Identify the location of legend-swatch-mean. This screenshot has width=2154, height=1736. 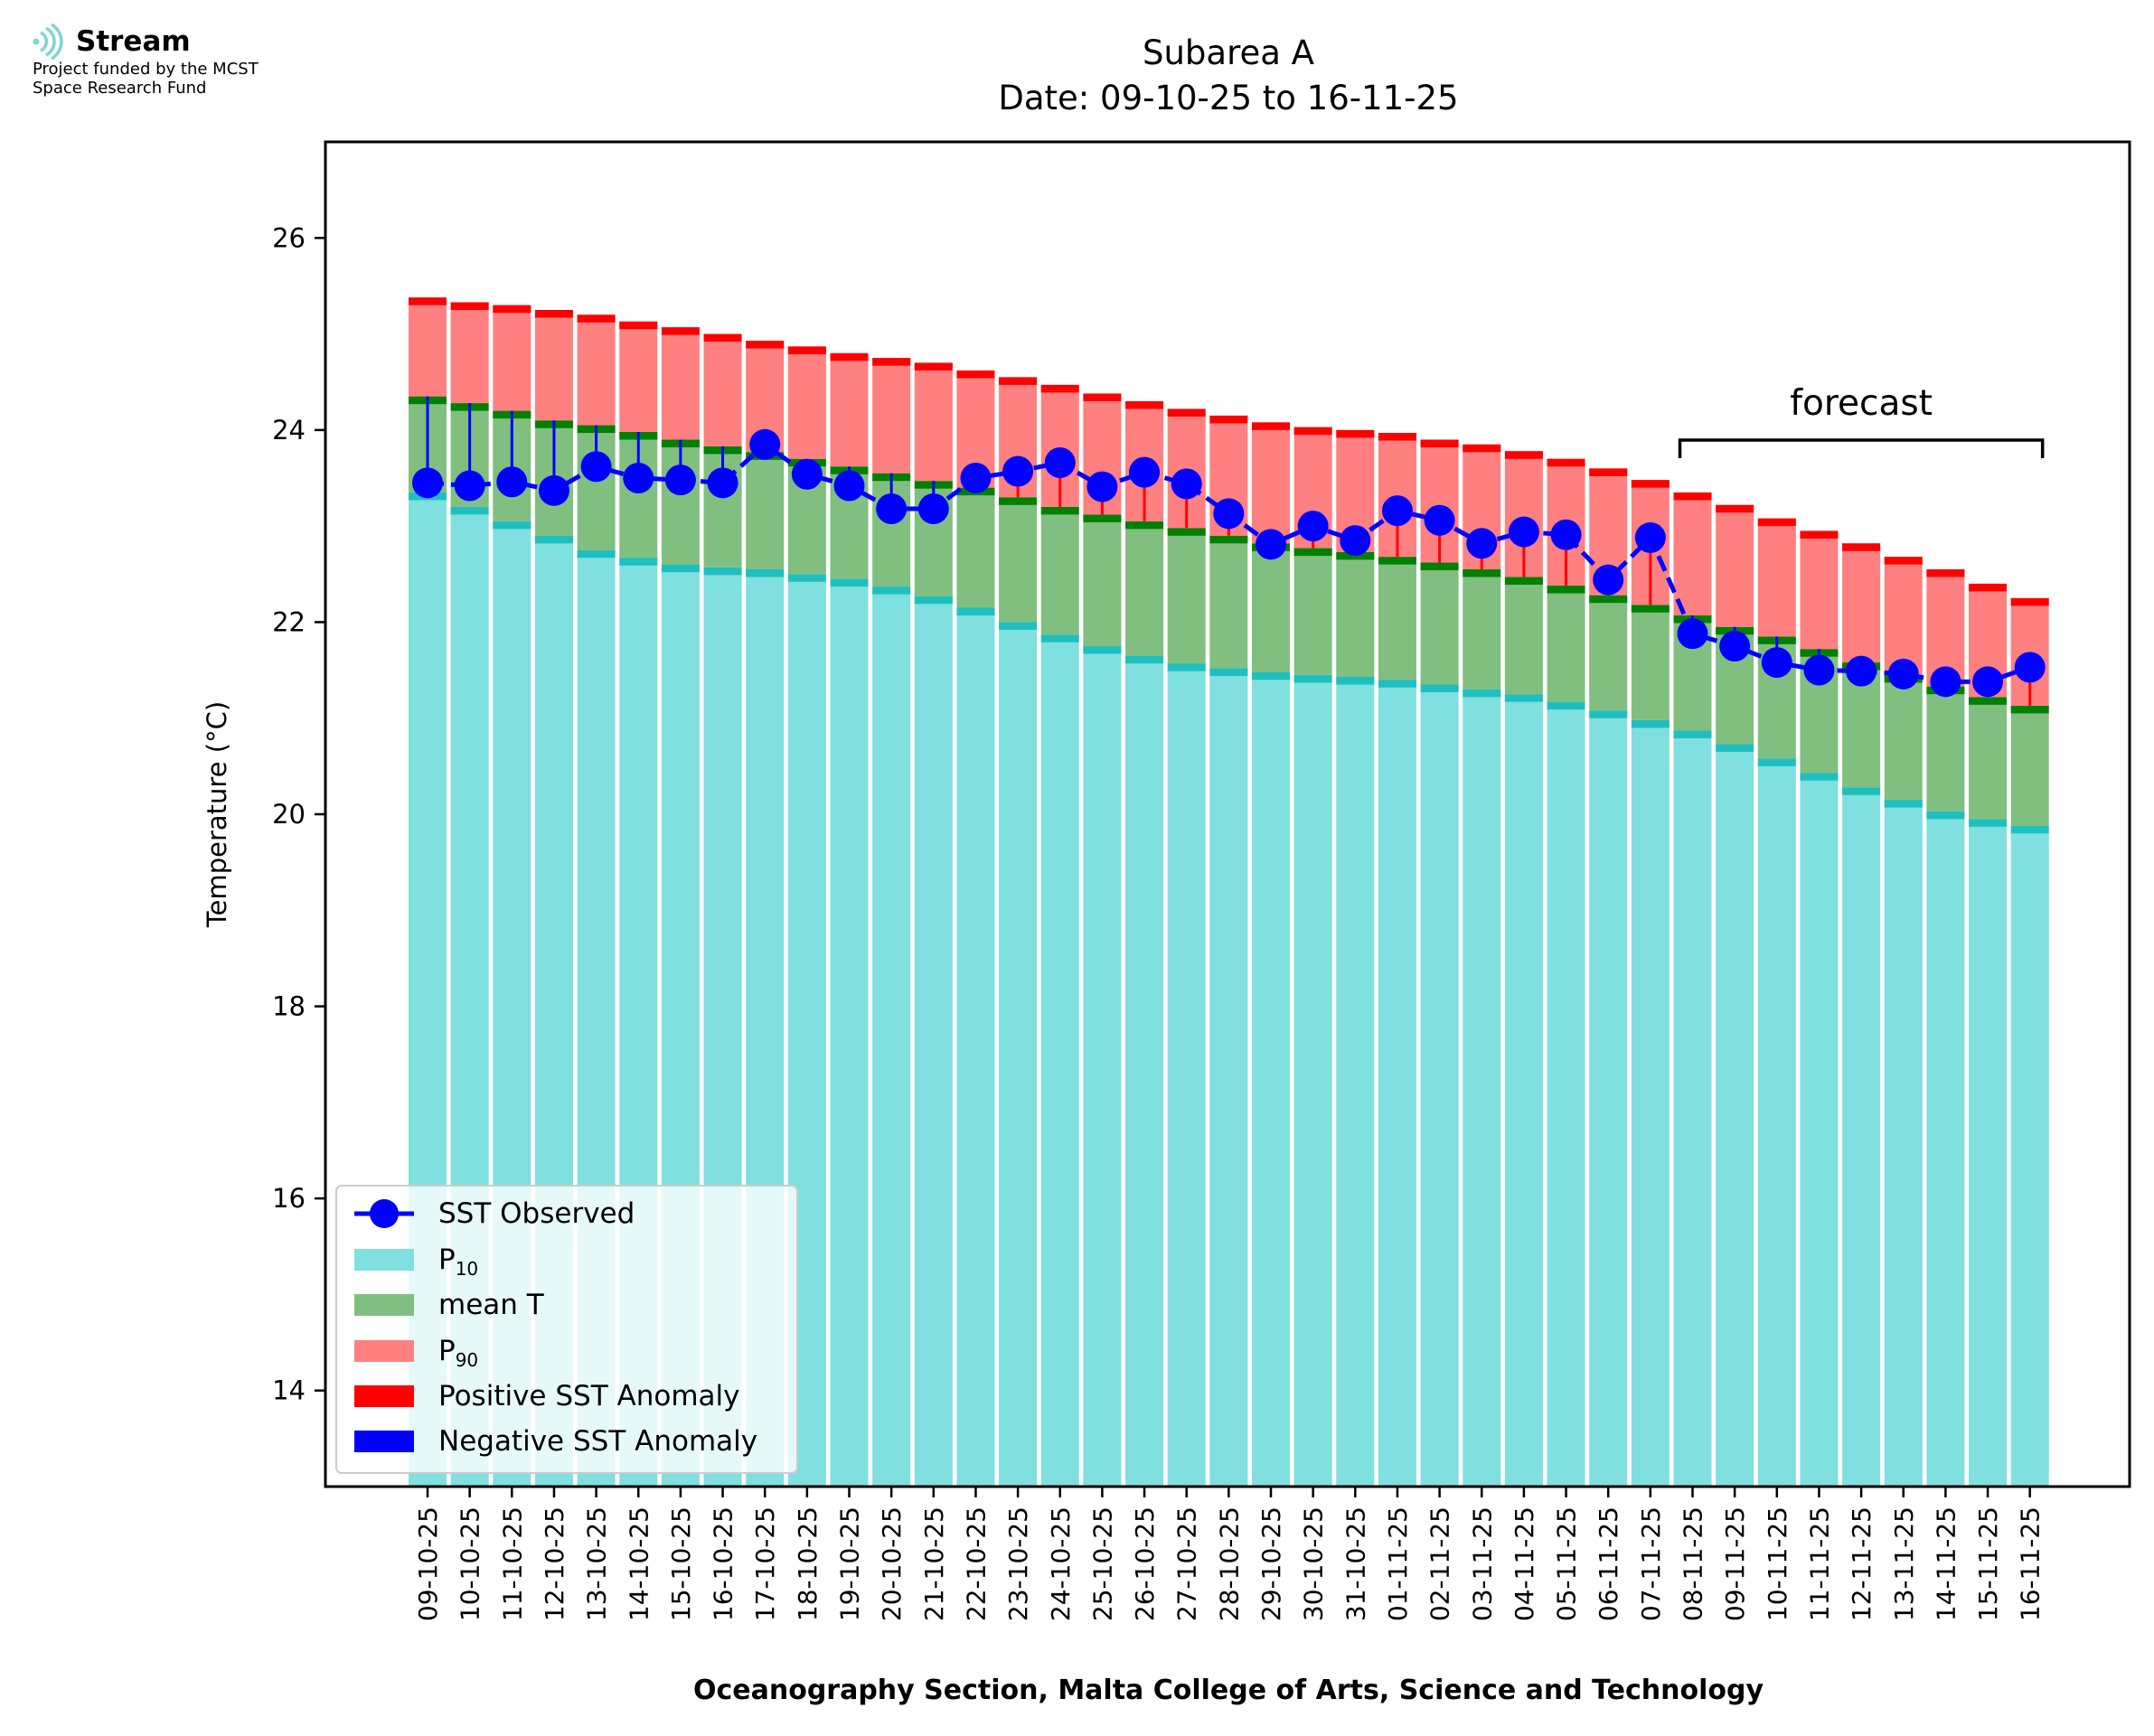
(384, 1305).